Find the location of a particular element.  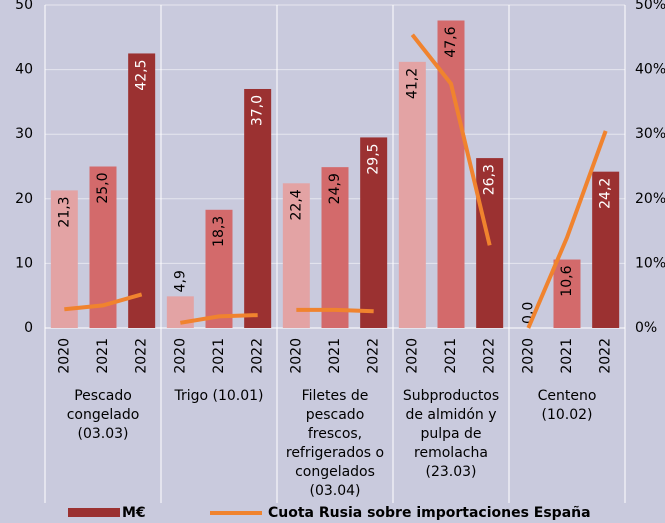

y2-tick-label: 20% is located at coordinates (650, 199).